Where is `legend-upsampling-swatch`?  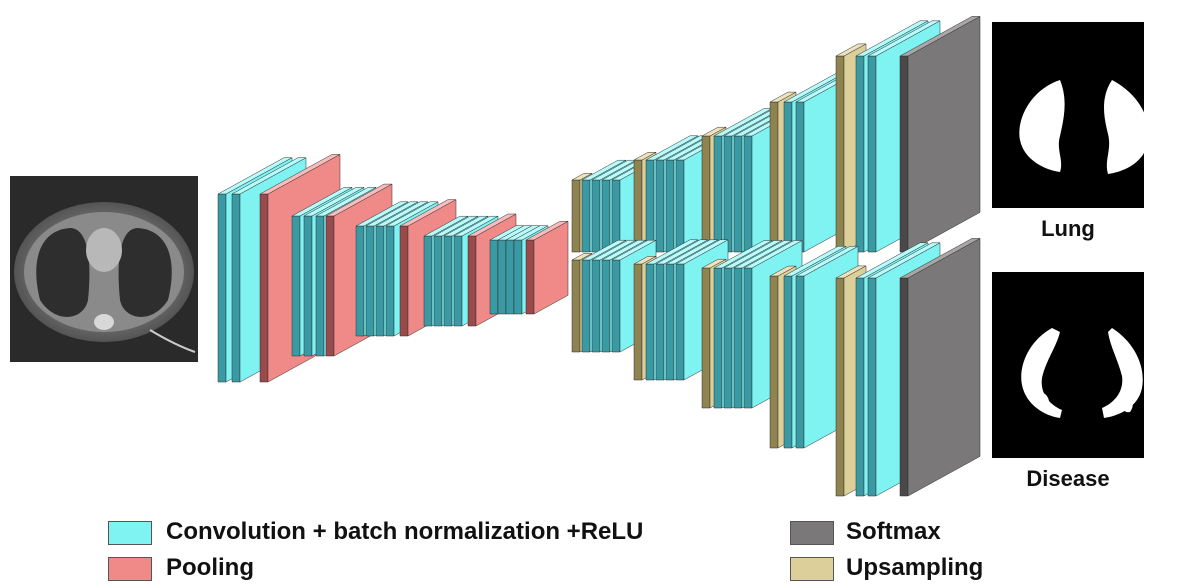
legend-upsampling-swatch is located at coordinates (812, 569).